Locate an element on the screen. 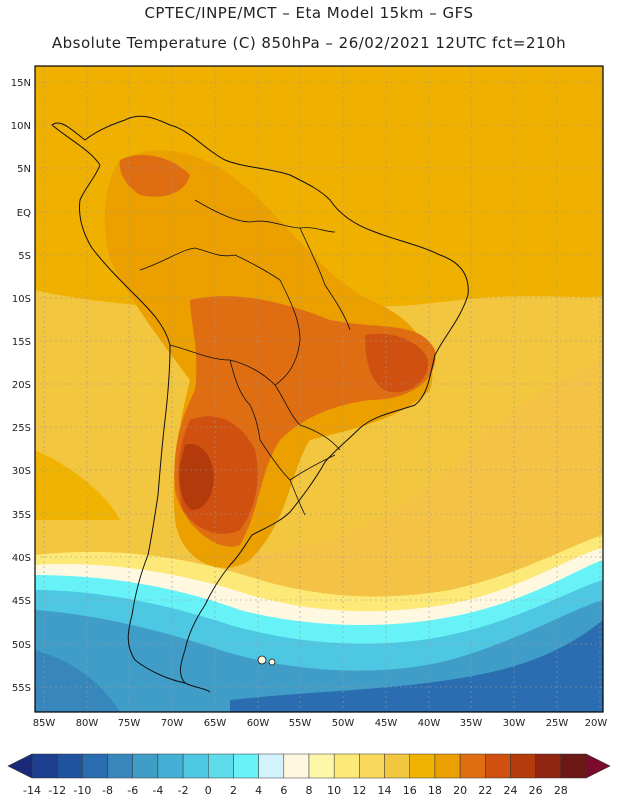 This screenshot has width=618, height=800. lat-label: 30S is located at coordinates (21, 471).